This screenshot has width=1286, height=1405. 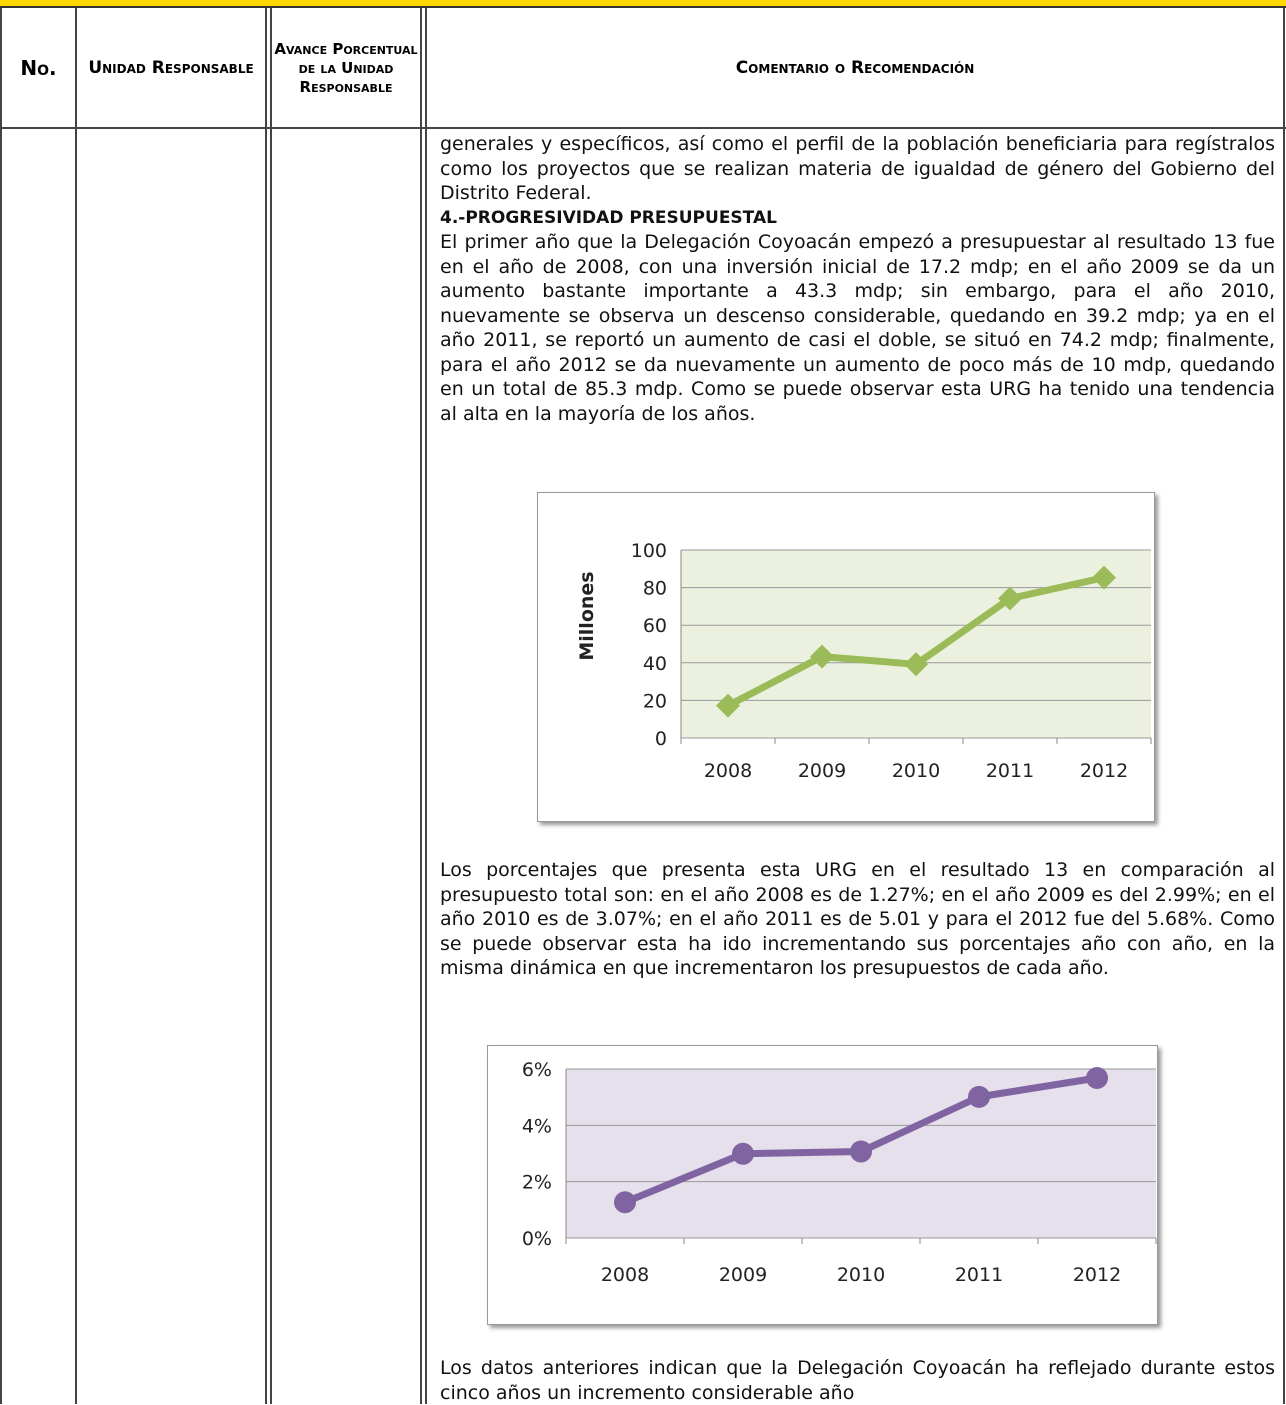 What do you see at coordinates (655, 626) in the screenshot?
I see `y-tick-label: 60` at bounding box center [655, 626].